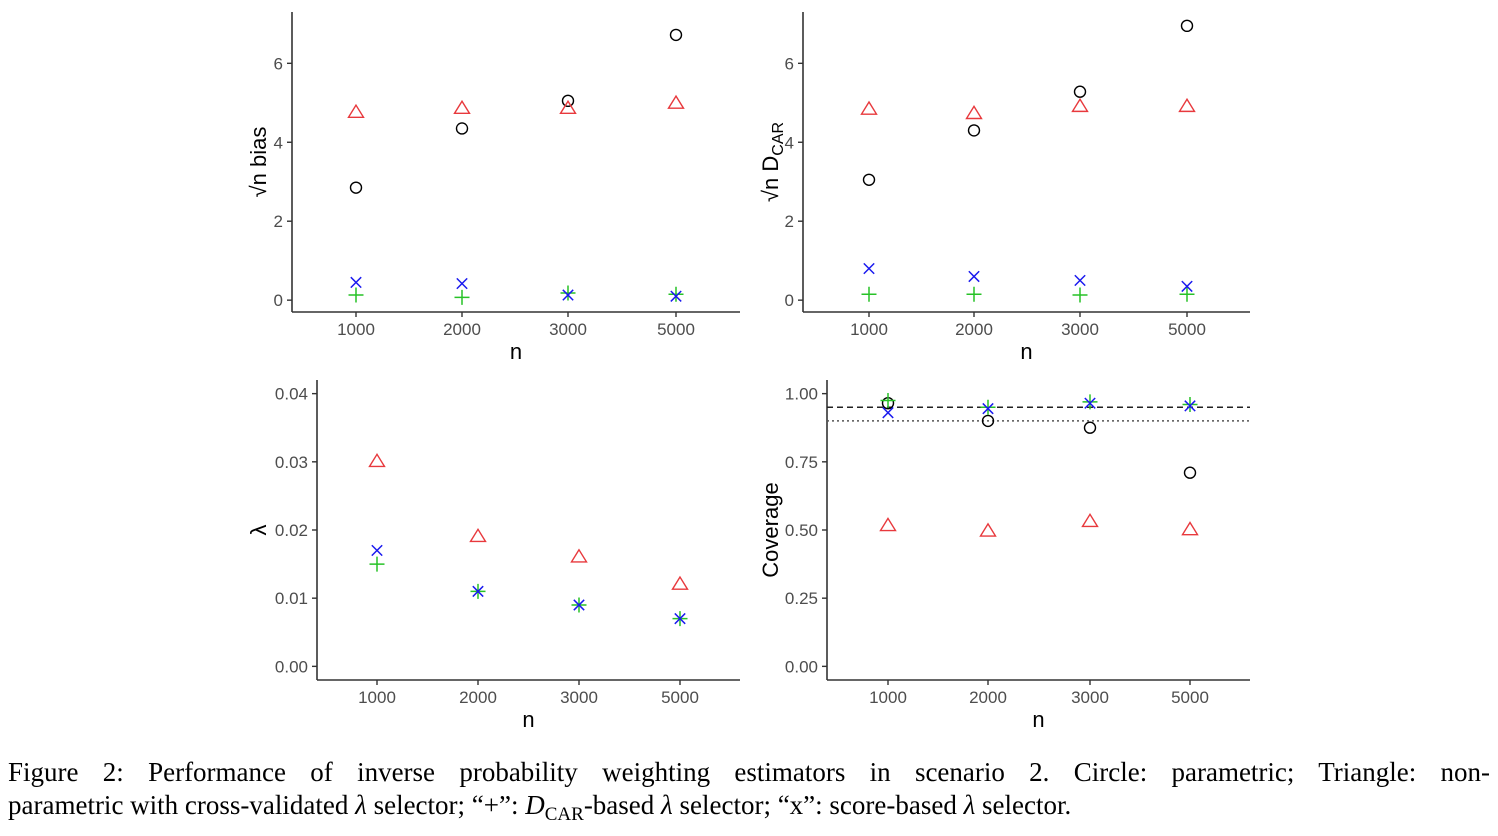 The width and height of the screenshot is (1498, 836). What do you see at coordinates (1004, 188) in the screenshot?
I see `panel-2: 0 2 4 6 1000 2000 3000 5000 n √n DCAR` at bounding box center [1004, 188].